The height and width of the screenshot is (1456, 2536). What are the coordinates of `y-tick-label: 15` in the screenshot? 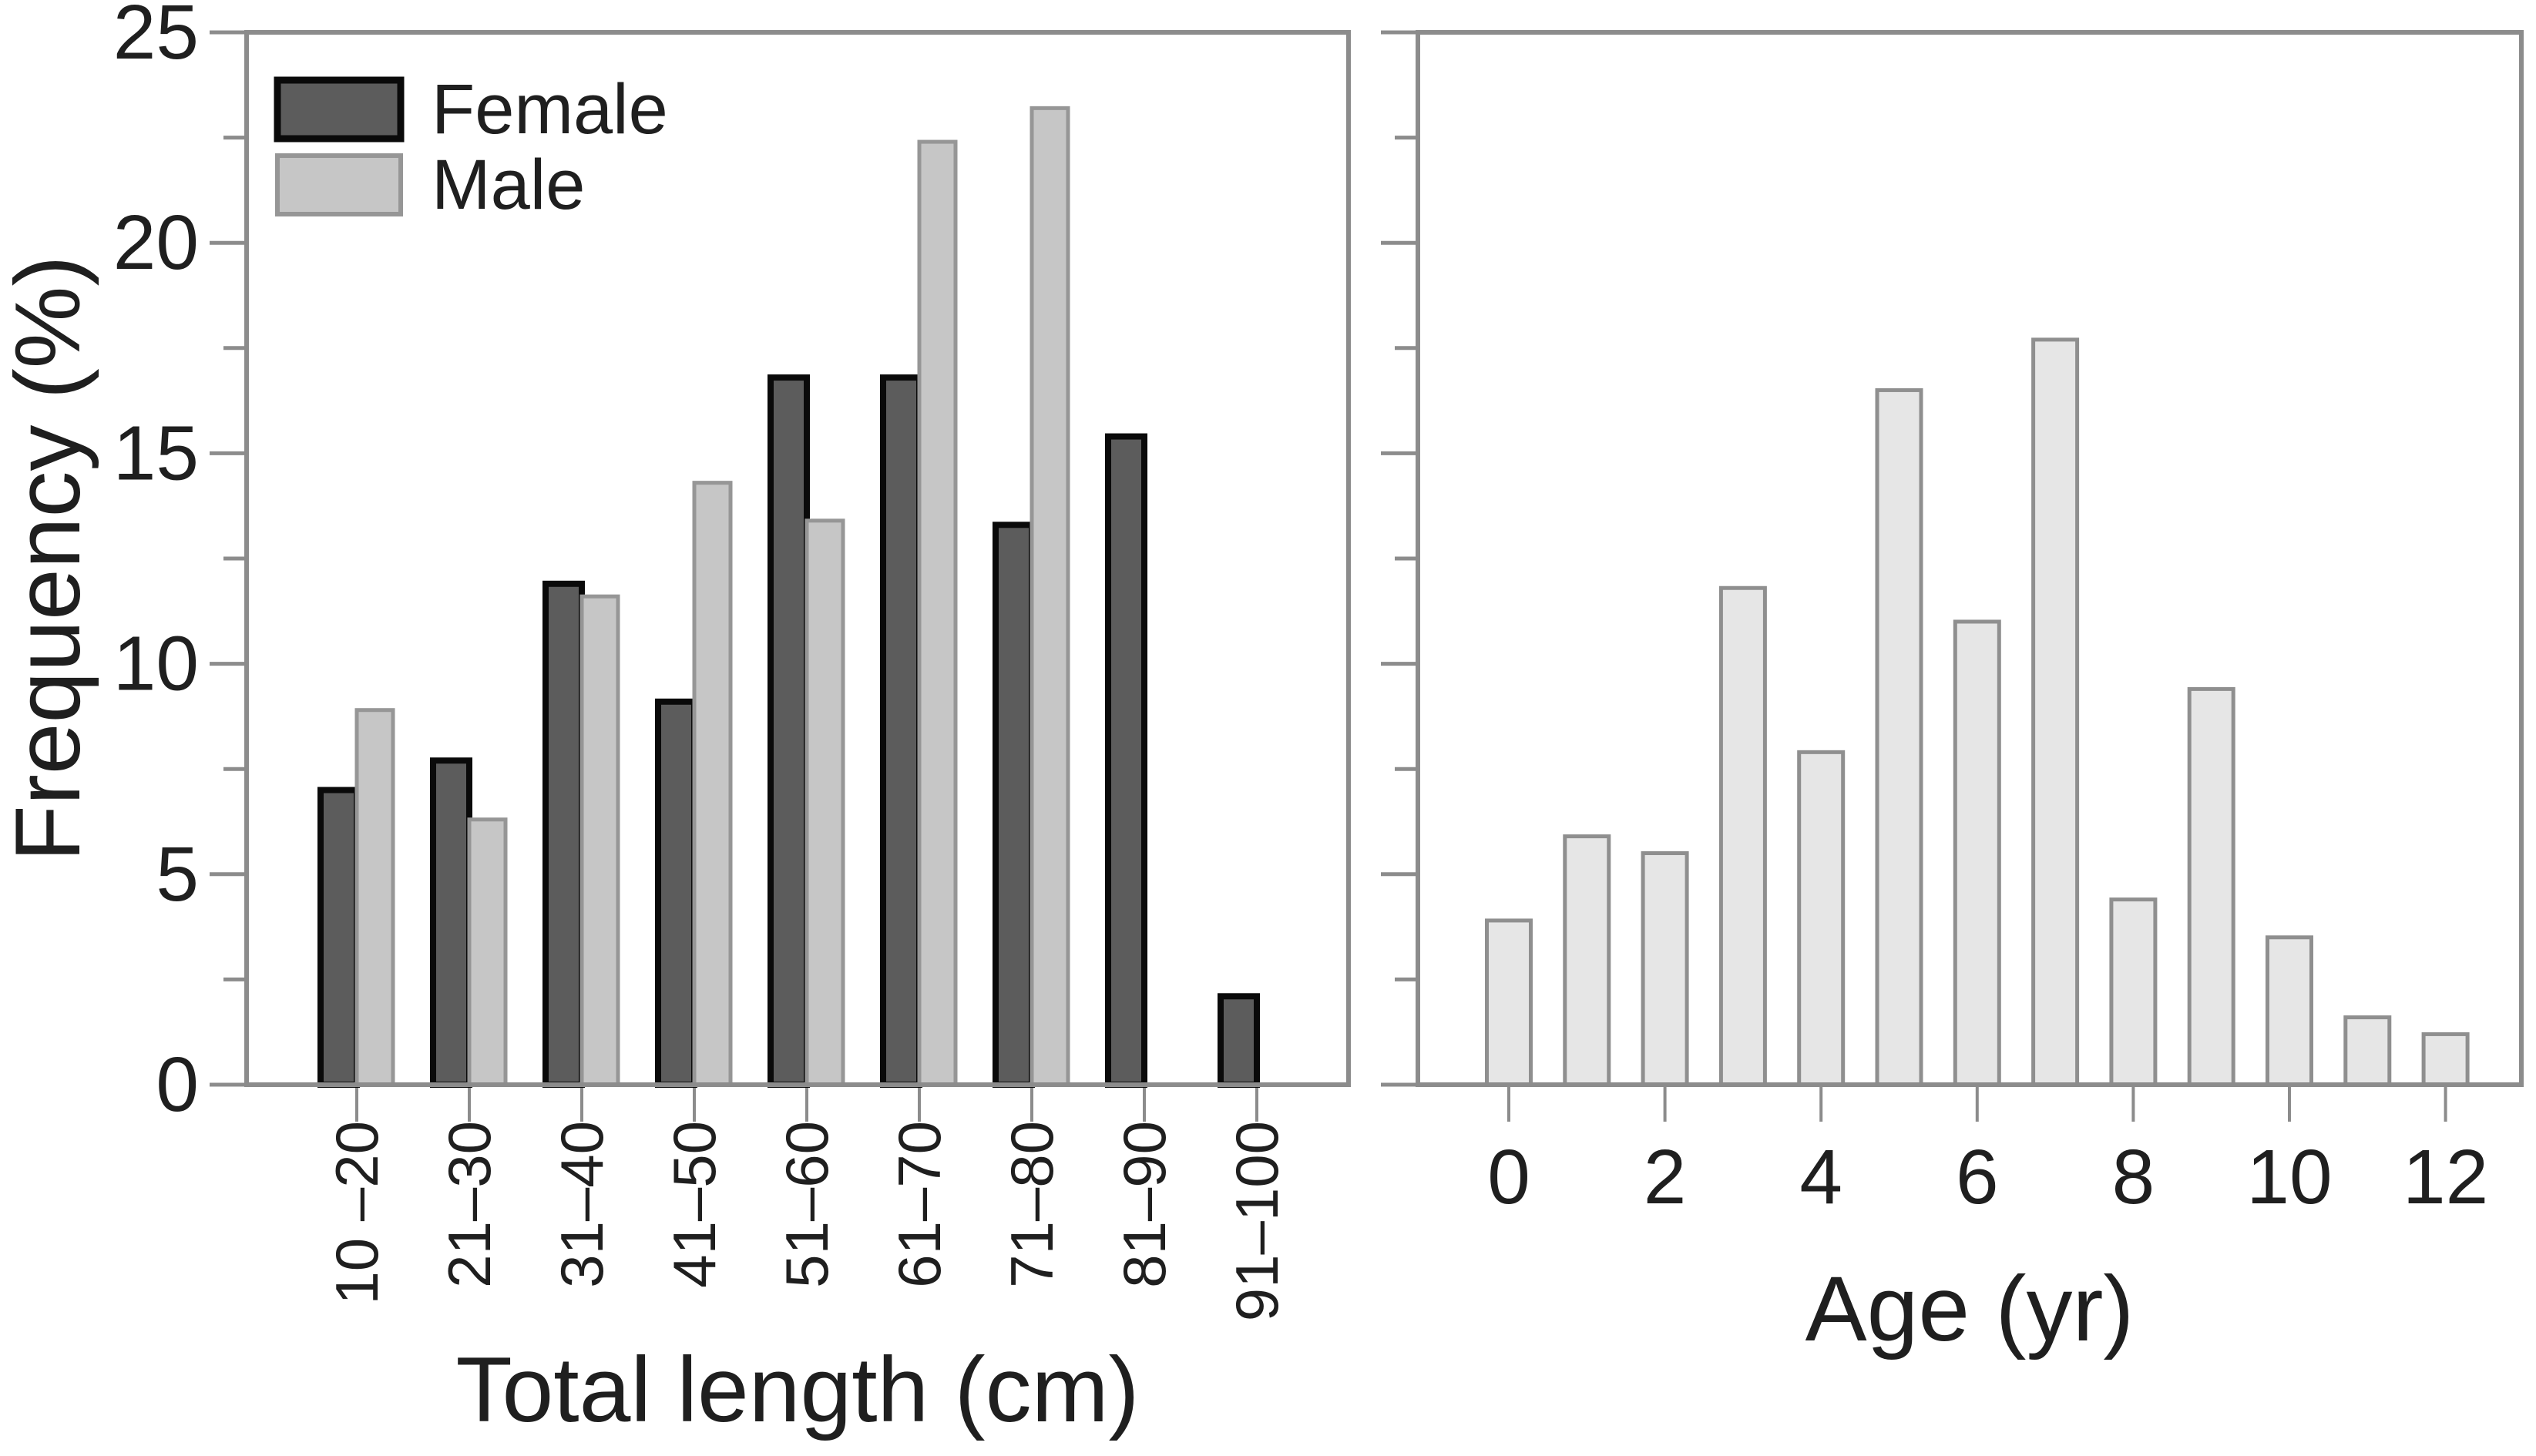 It's located at (156, 453).